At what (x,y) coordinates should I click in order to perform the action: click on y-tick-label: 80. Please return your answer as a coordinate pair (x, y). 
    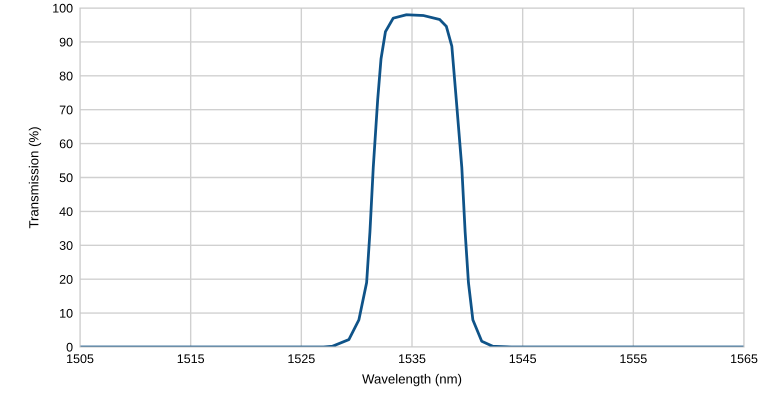
    Looking at the image, I should click on (66, 76).